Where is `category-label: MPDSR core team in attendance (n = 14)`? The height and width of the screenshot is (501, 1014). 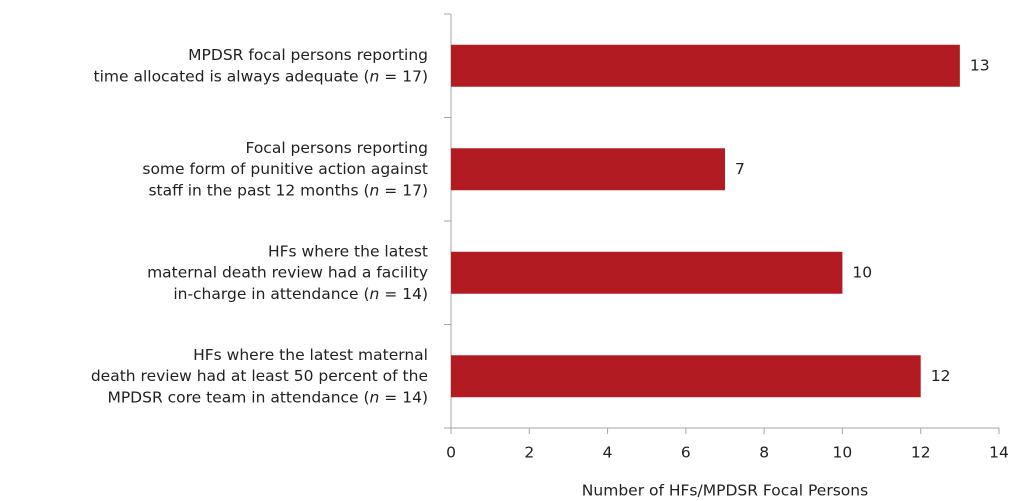
category-label: MPDSR core team in attendance (n = 14) is located at coordinates (267, 397).